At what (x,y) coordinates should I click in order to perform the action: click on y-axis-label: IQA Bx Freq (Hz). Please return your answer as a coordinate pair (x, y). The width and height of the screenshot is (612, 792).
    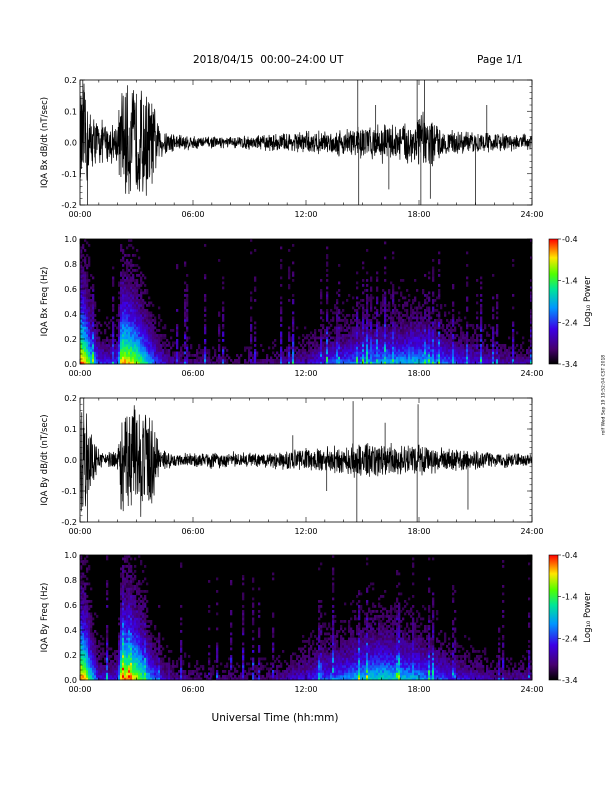
    Looking at the image, I should click on (45, 302).